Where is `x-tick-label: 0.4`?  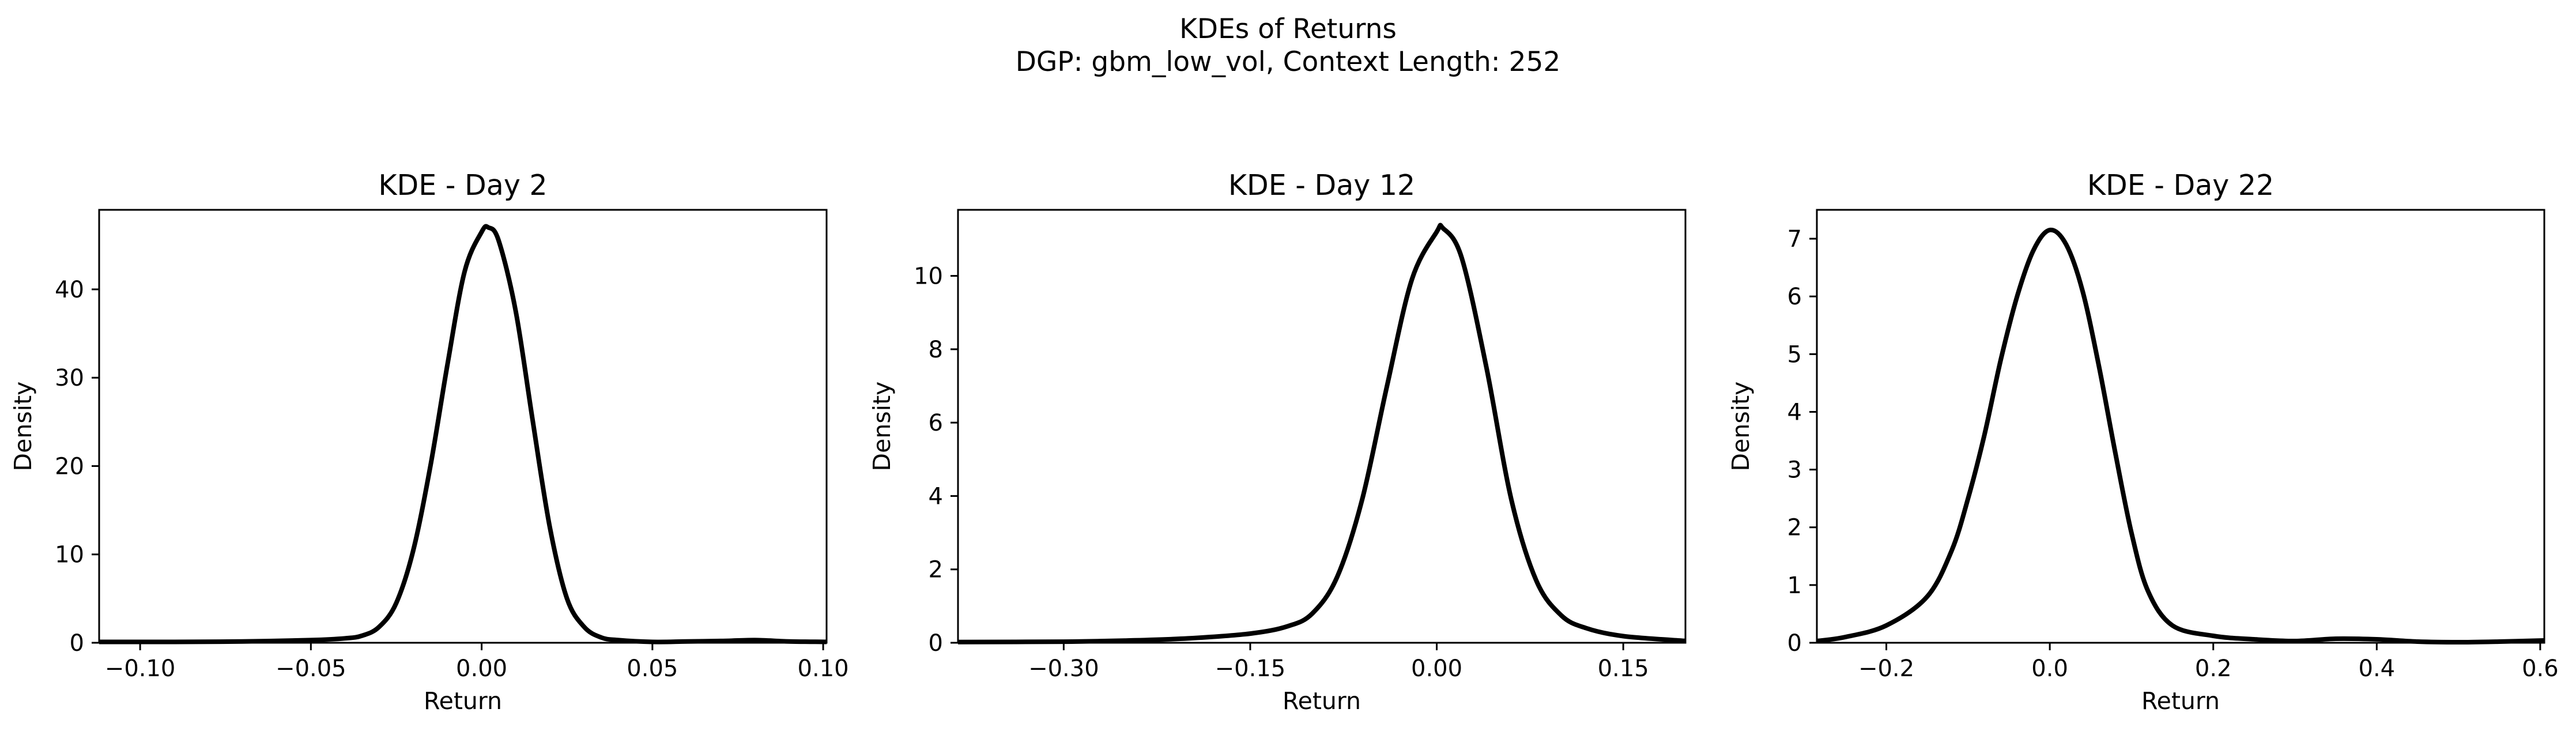
x-tick-label: 0.4 is located at coordinates (2377, 668).